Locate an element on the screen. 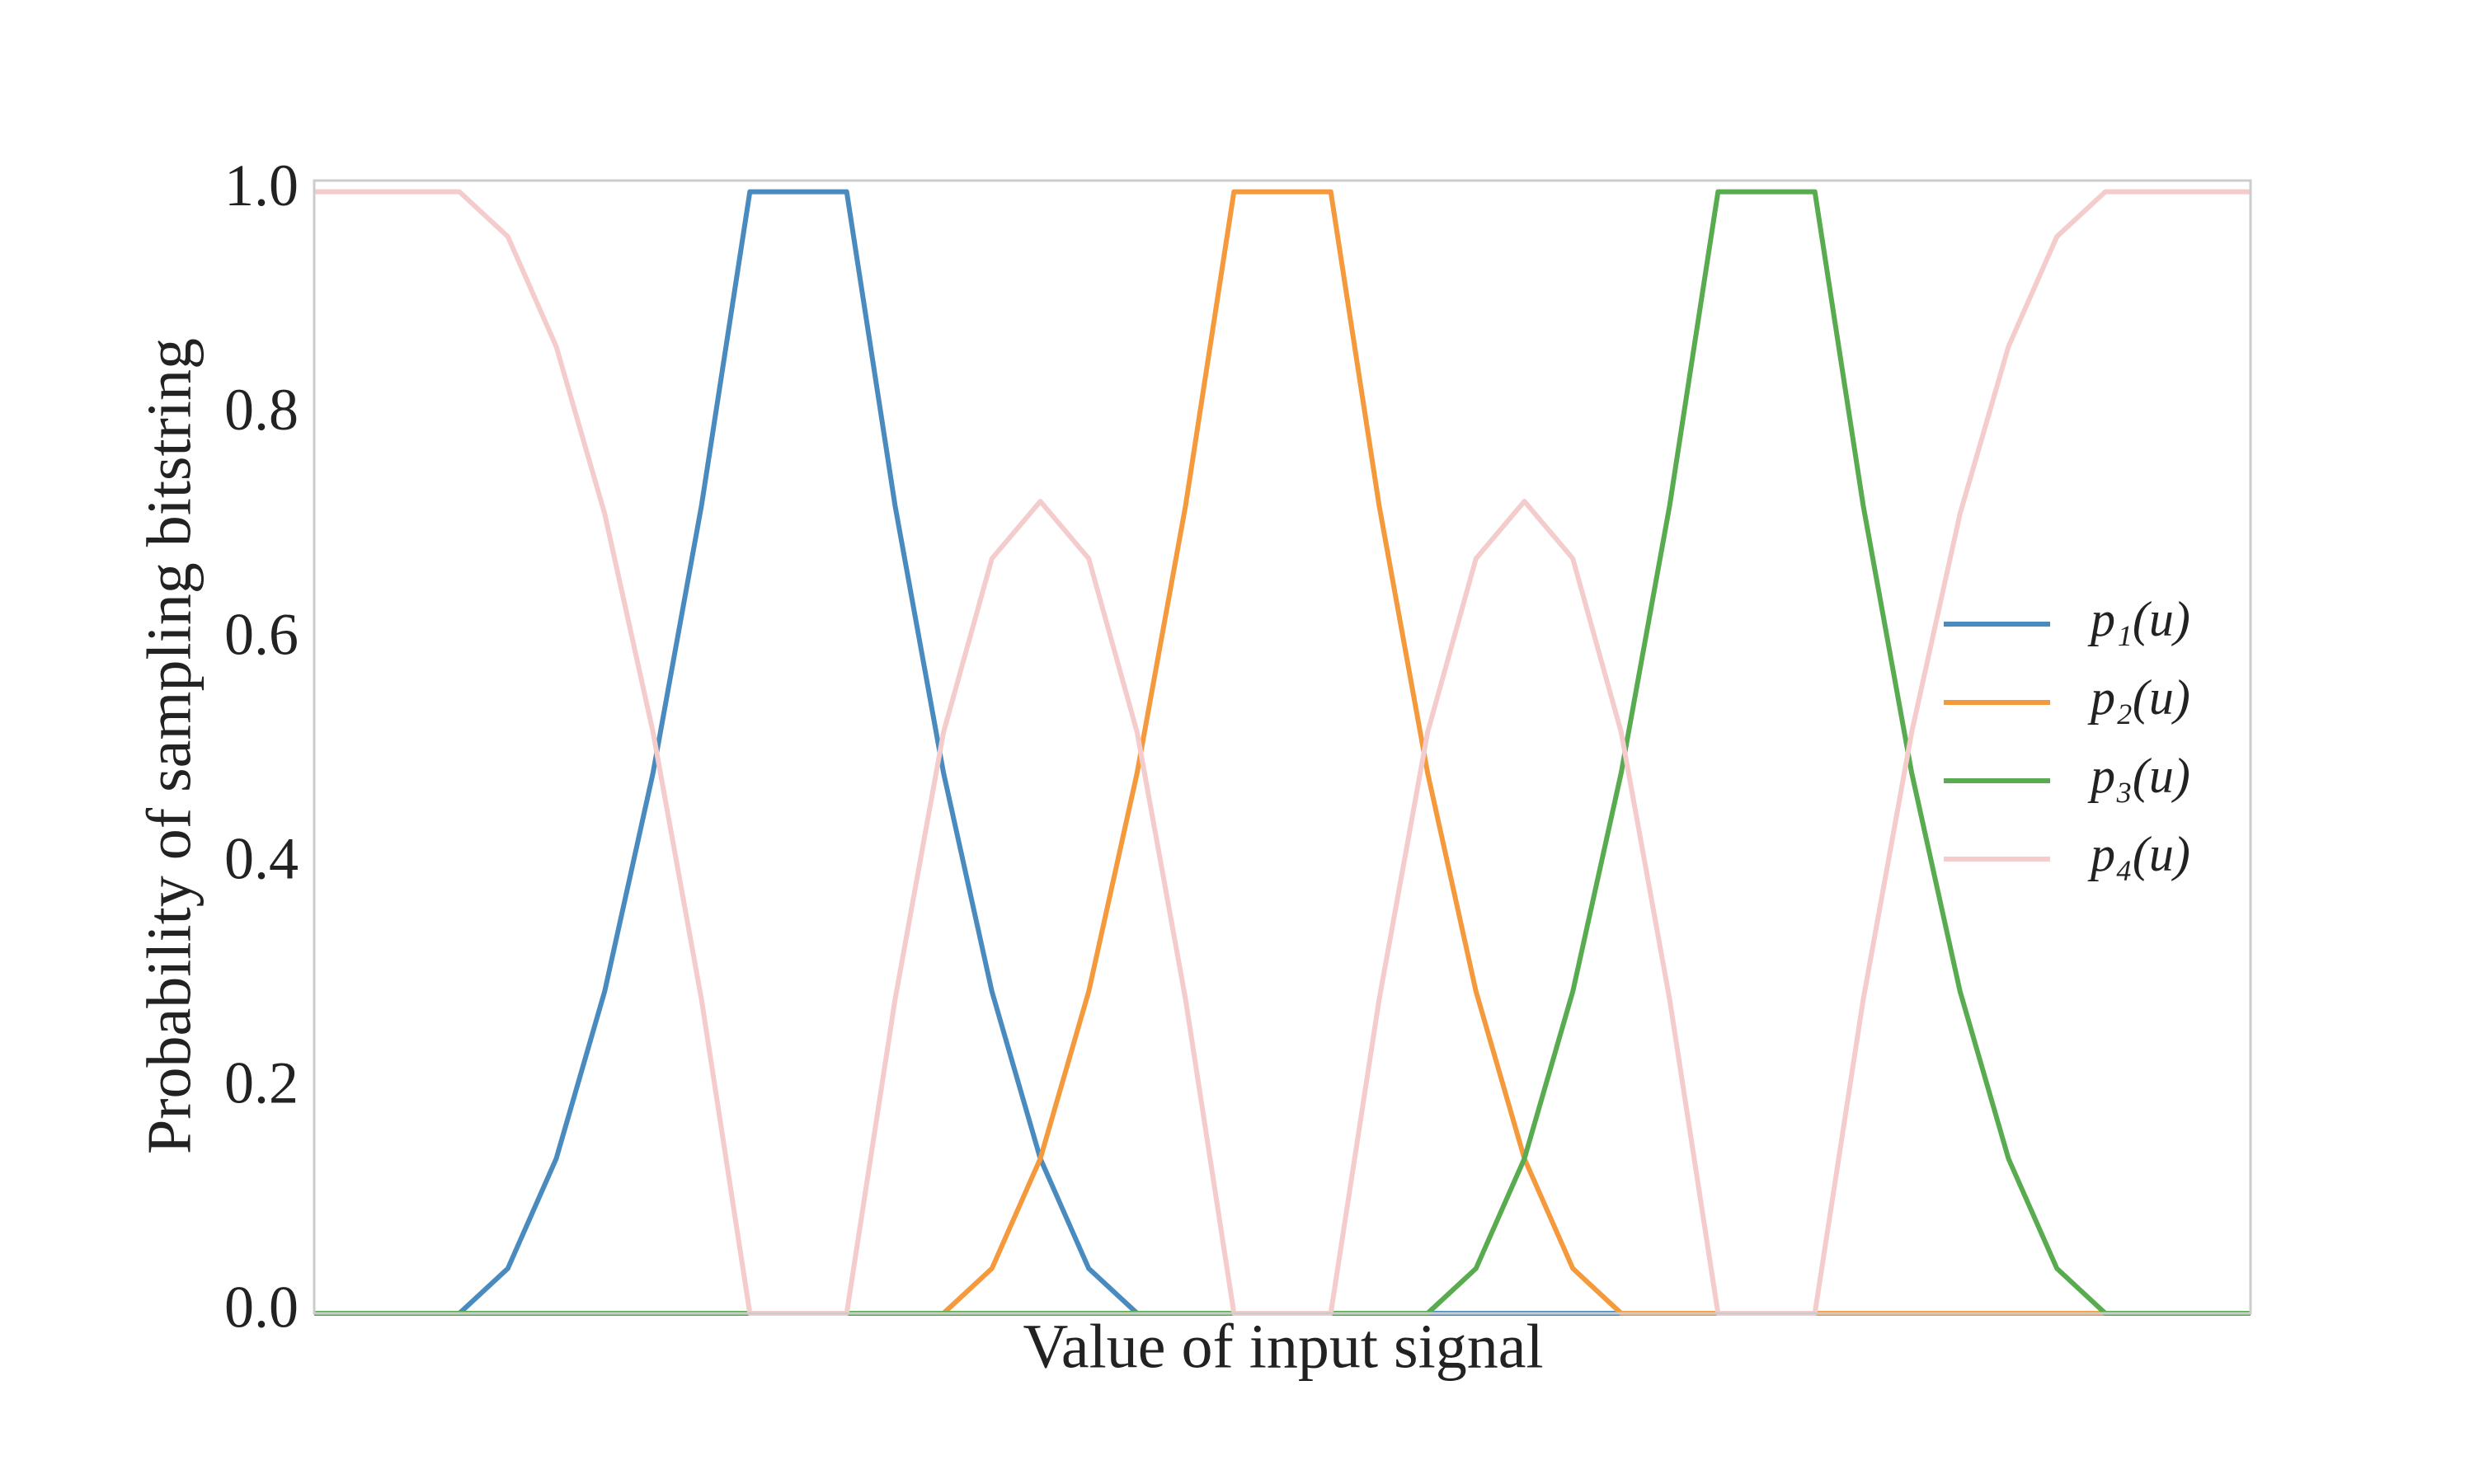 This screenshot has width=2474, height=1484. y-tick-label: 1.0 is located at coordinates (261, 185).